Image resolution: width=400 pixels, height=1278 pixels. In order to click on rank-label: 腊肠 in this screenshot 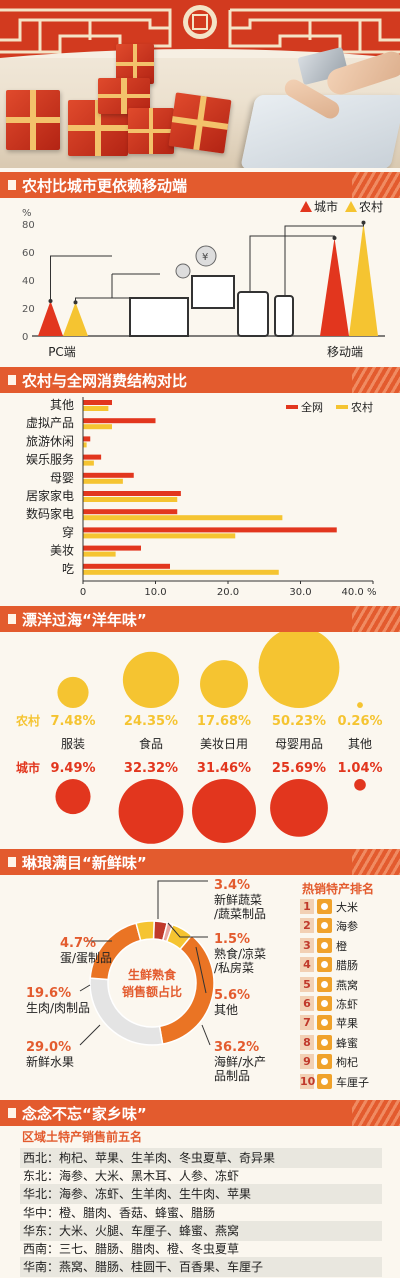, I will do `click(347, 966)`.